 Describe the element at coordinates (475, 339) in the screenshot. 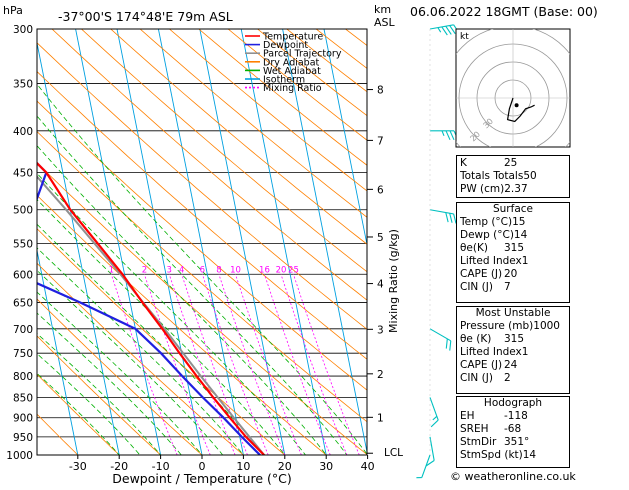

I see `index-label: θe (K)` at that location.